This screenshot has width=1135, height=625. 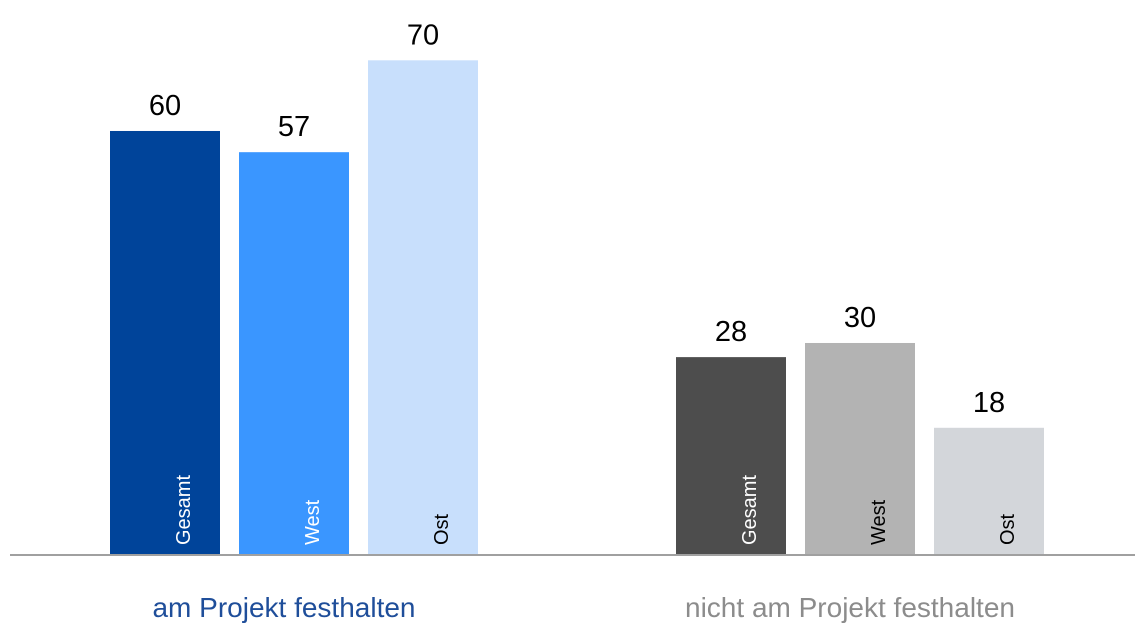 What do you see at coordinates (165, 106) in the screenshot?
I see `value-label: 60` at bounding box center [165, 106].